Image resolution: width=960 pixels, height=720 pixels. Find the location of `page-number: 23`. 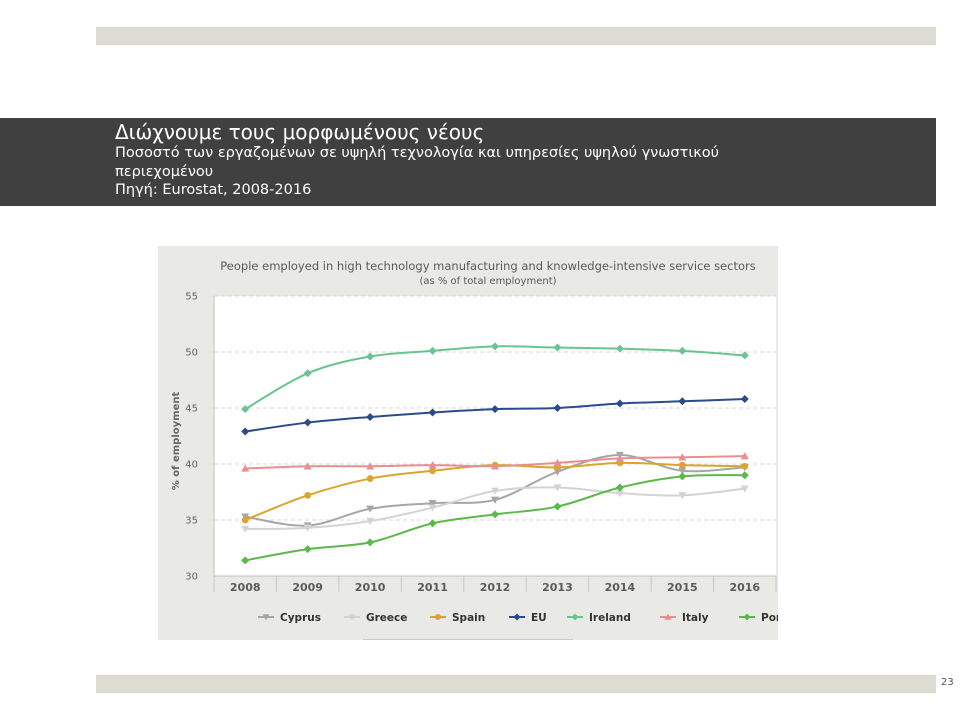

page-number: 23 is located at coordinates (947, 682).